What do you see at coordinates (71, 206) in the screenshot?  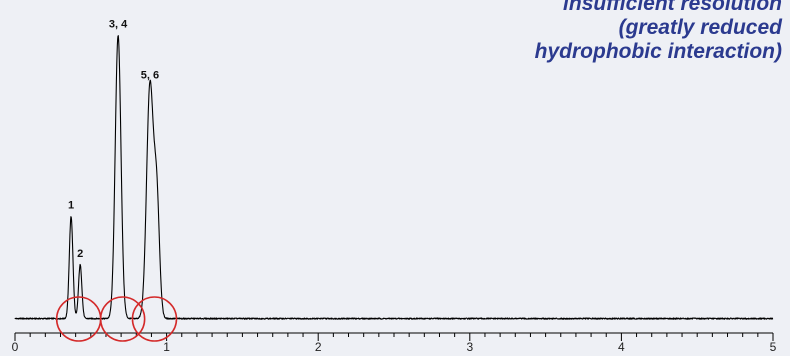 I see `peak-label: 1` at bounding box center [71, 206].